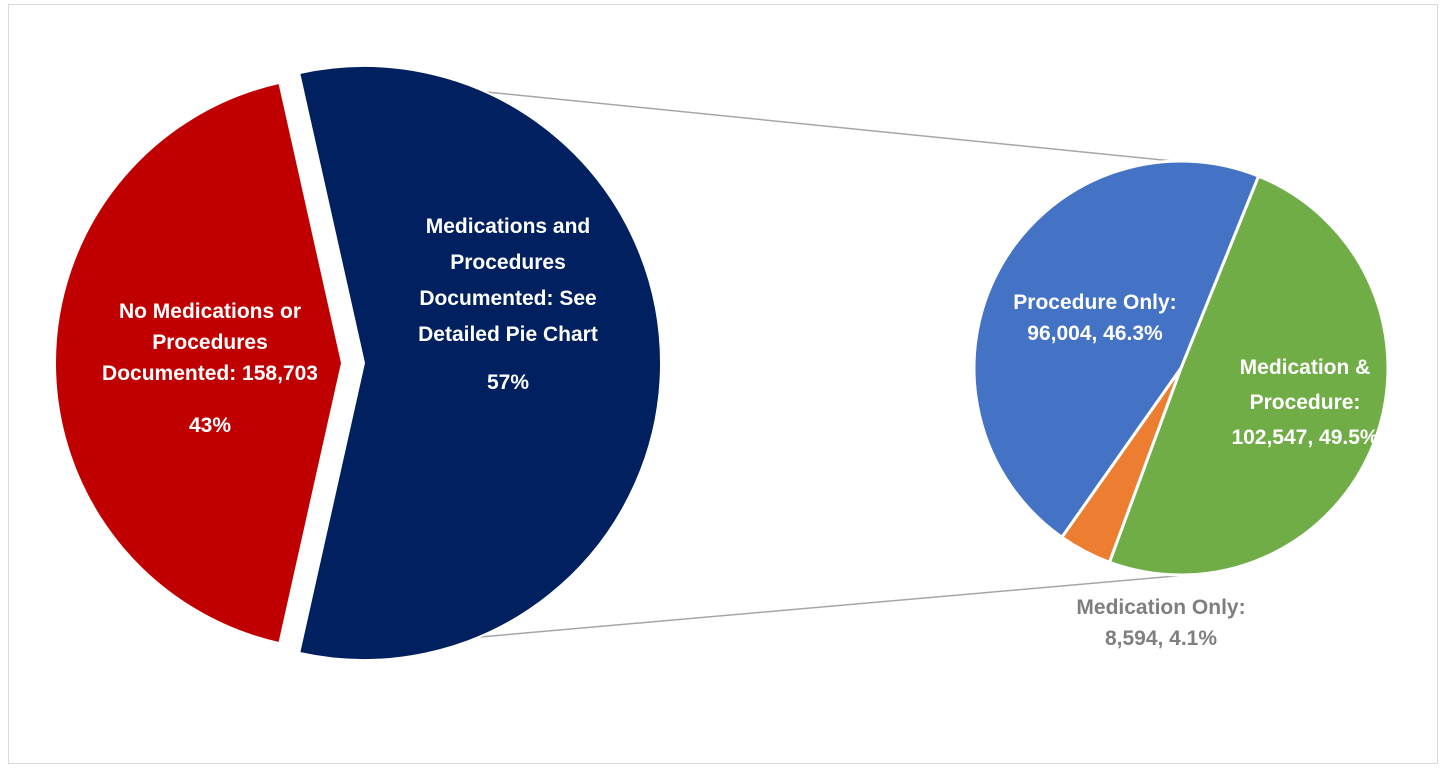 The image size is (1448, 769). I want to click on slice-no-medications-or-procedures-documented, so click(199, 363).